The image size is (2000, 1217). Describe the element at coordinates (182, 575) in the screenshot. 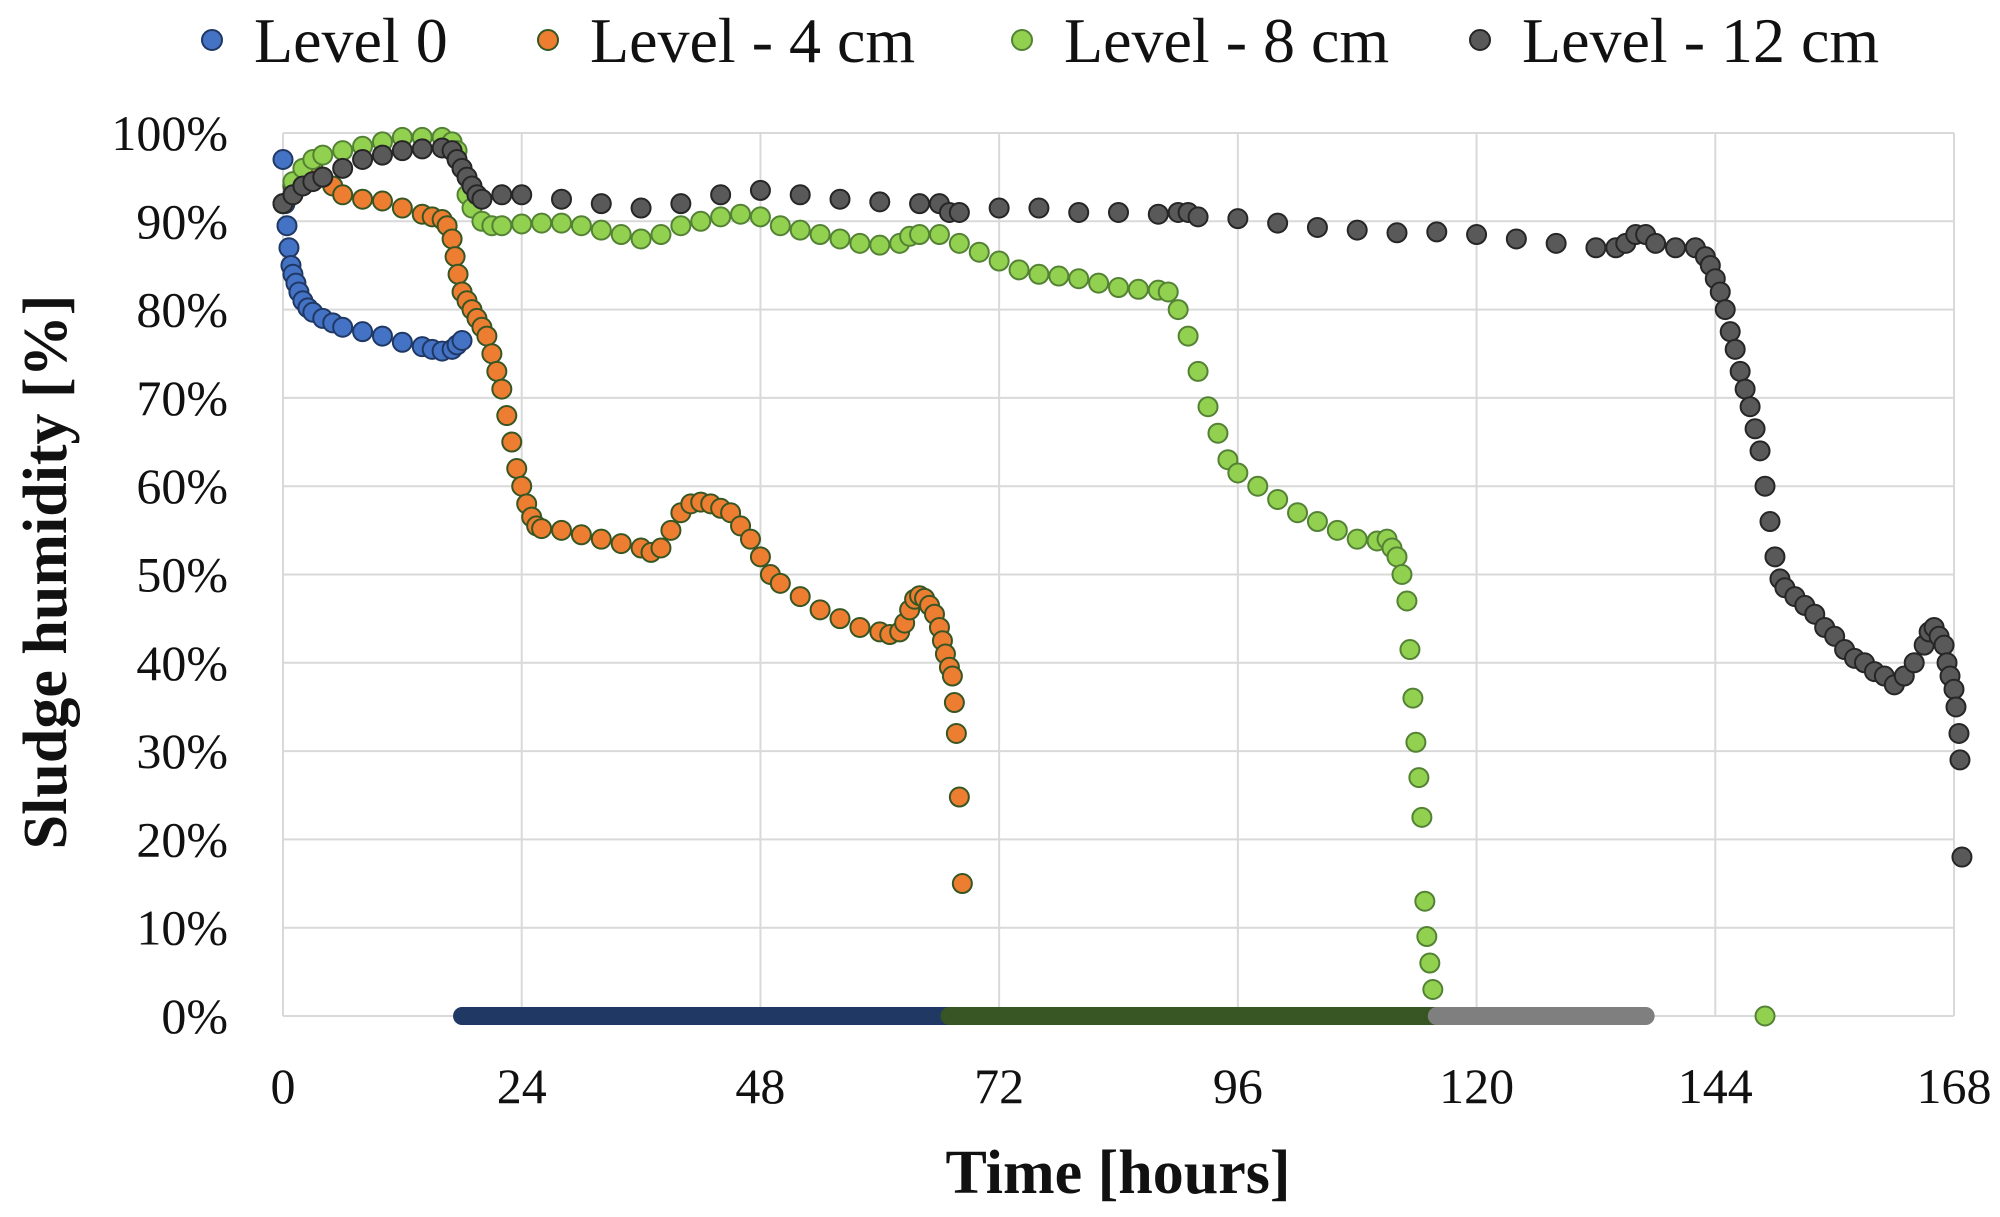

I see `y-tick-label: 50%` at that location.